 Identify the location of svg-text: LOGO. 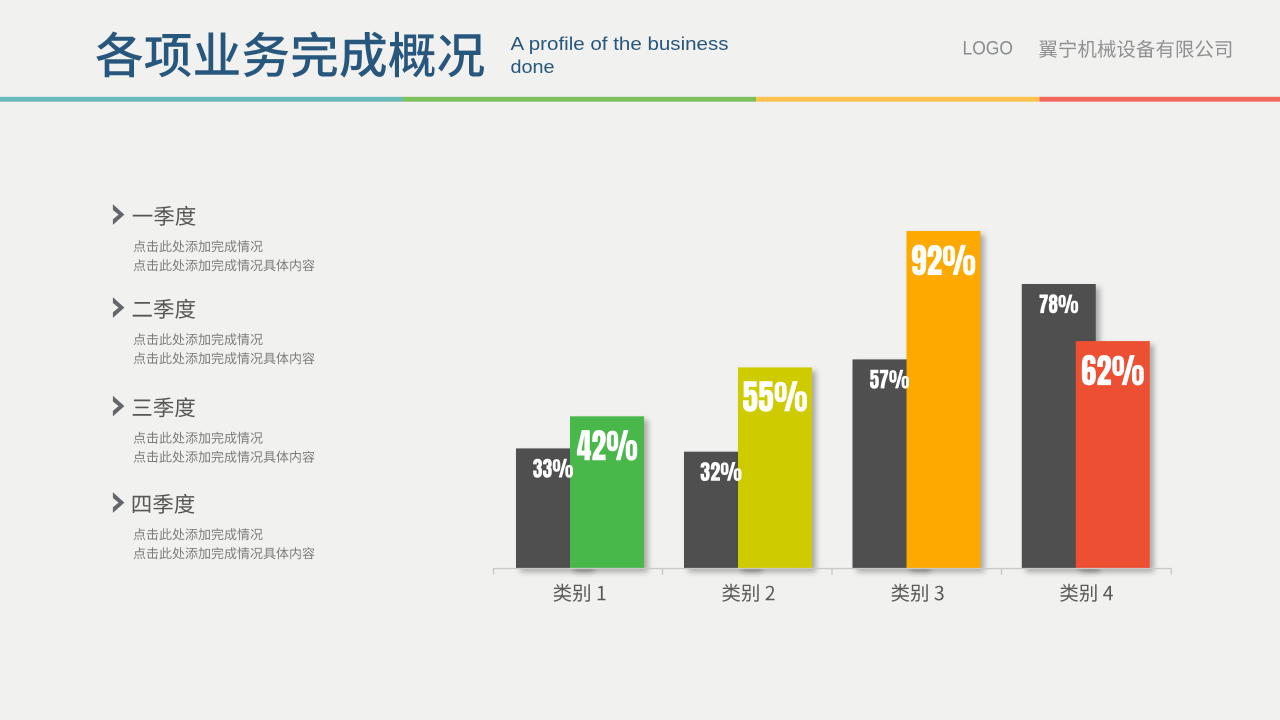
(988, 48).